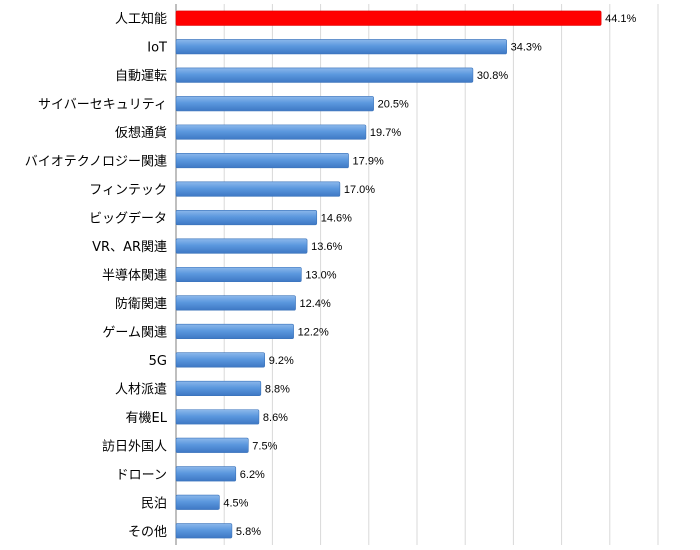 Image resolution: width=700 pixels, height=550 pixels. Describe the element at coordinates (141, 133) in the screenshot. I see `category-label: 仮想通貨` at that location.